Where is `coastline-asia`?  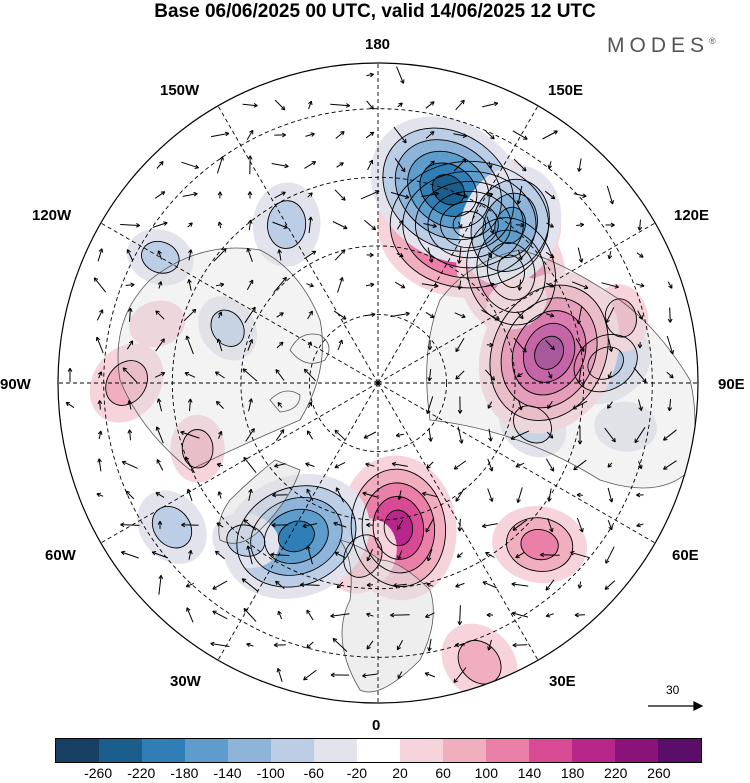
coastline-asia is located at coordinates (561, 369).